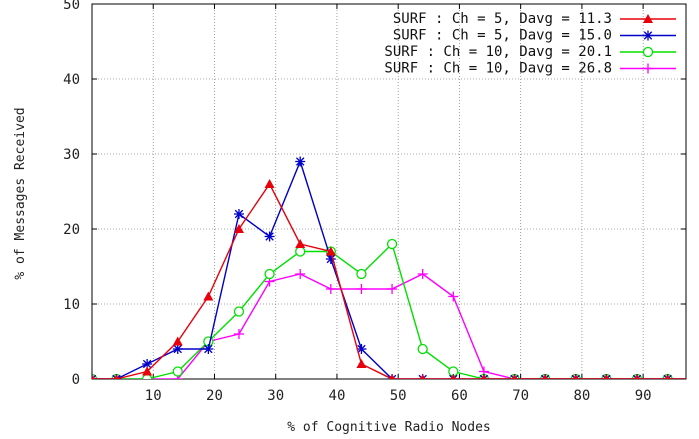 Image resolution: width=699 pixels, height=439 pixels. I want to click on x-tick-label: 20, so click(214, 396).